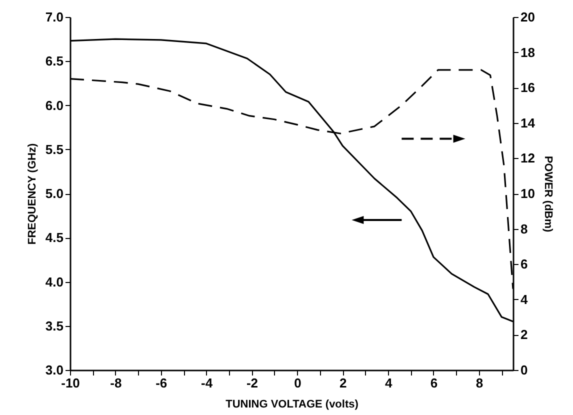  Describe the element at coordinates (524, 370) in the screenshot. I see `y2-tick-label: 0` at that location.